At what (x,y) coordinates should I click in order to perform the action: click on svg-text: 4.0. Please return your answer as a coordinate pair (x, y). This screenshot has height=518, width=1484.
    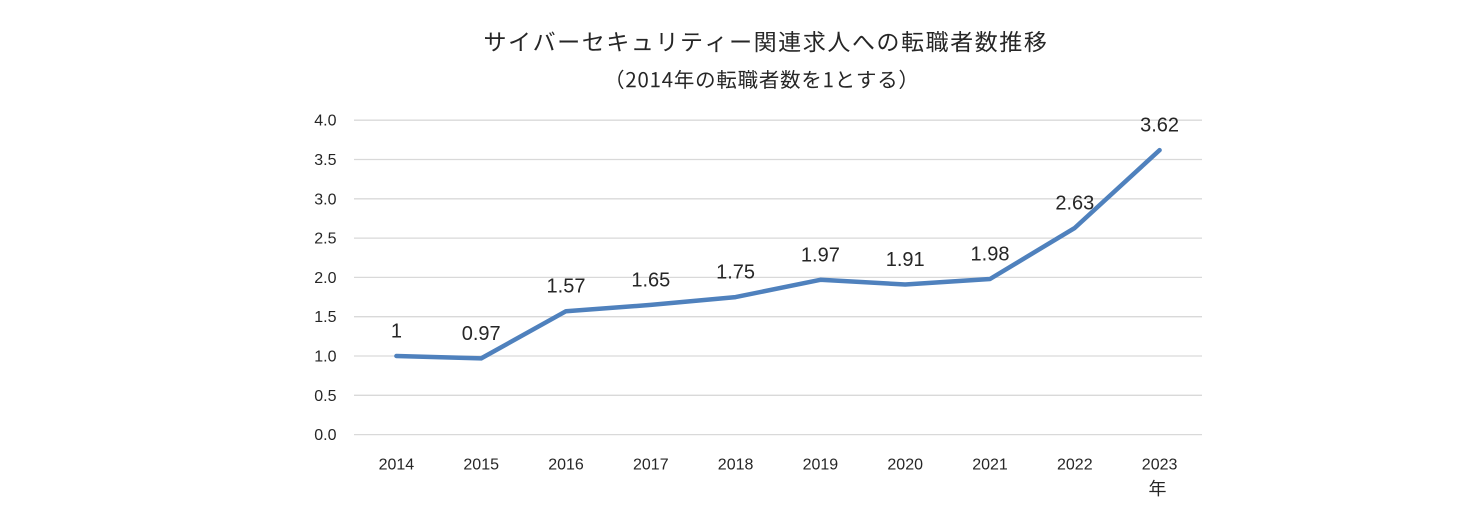
    Looking at the image, I should click on (325, 121).